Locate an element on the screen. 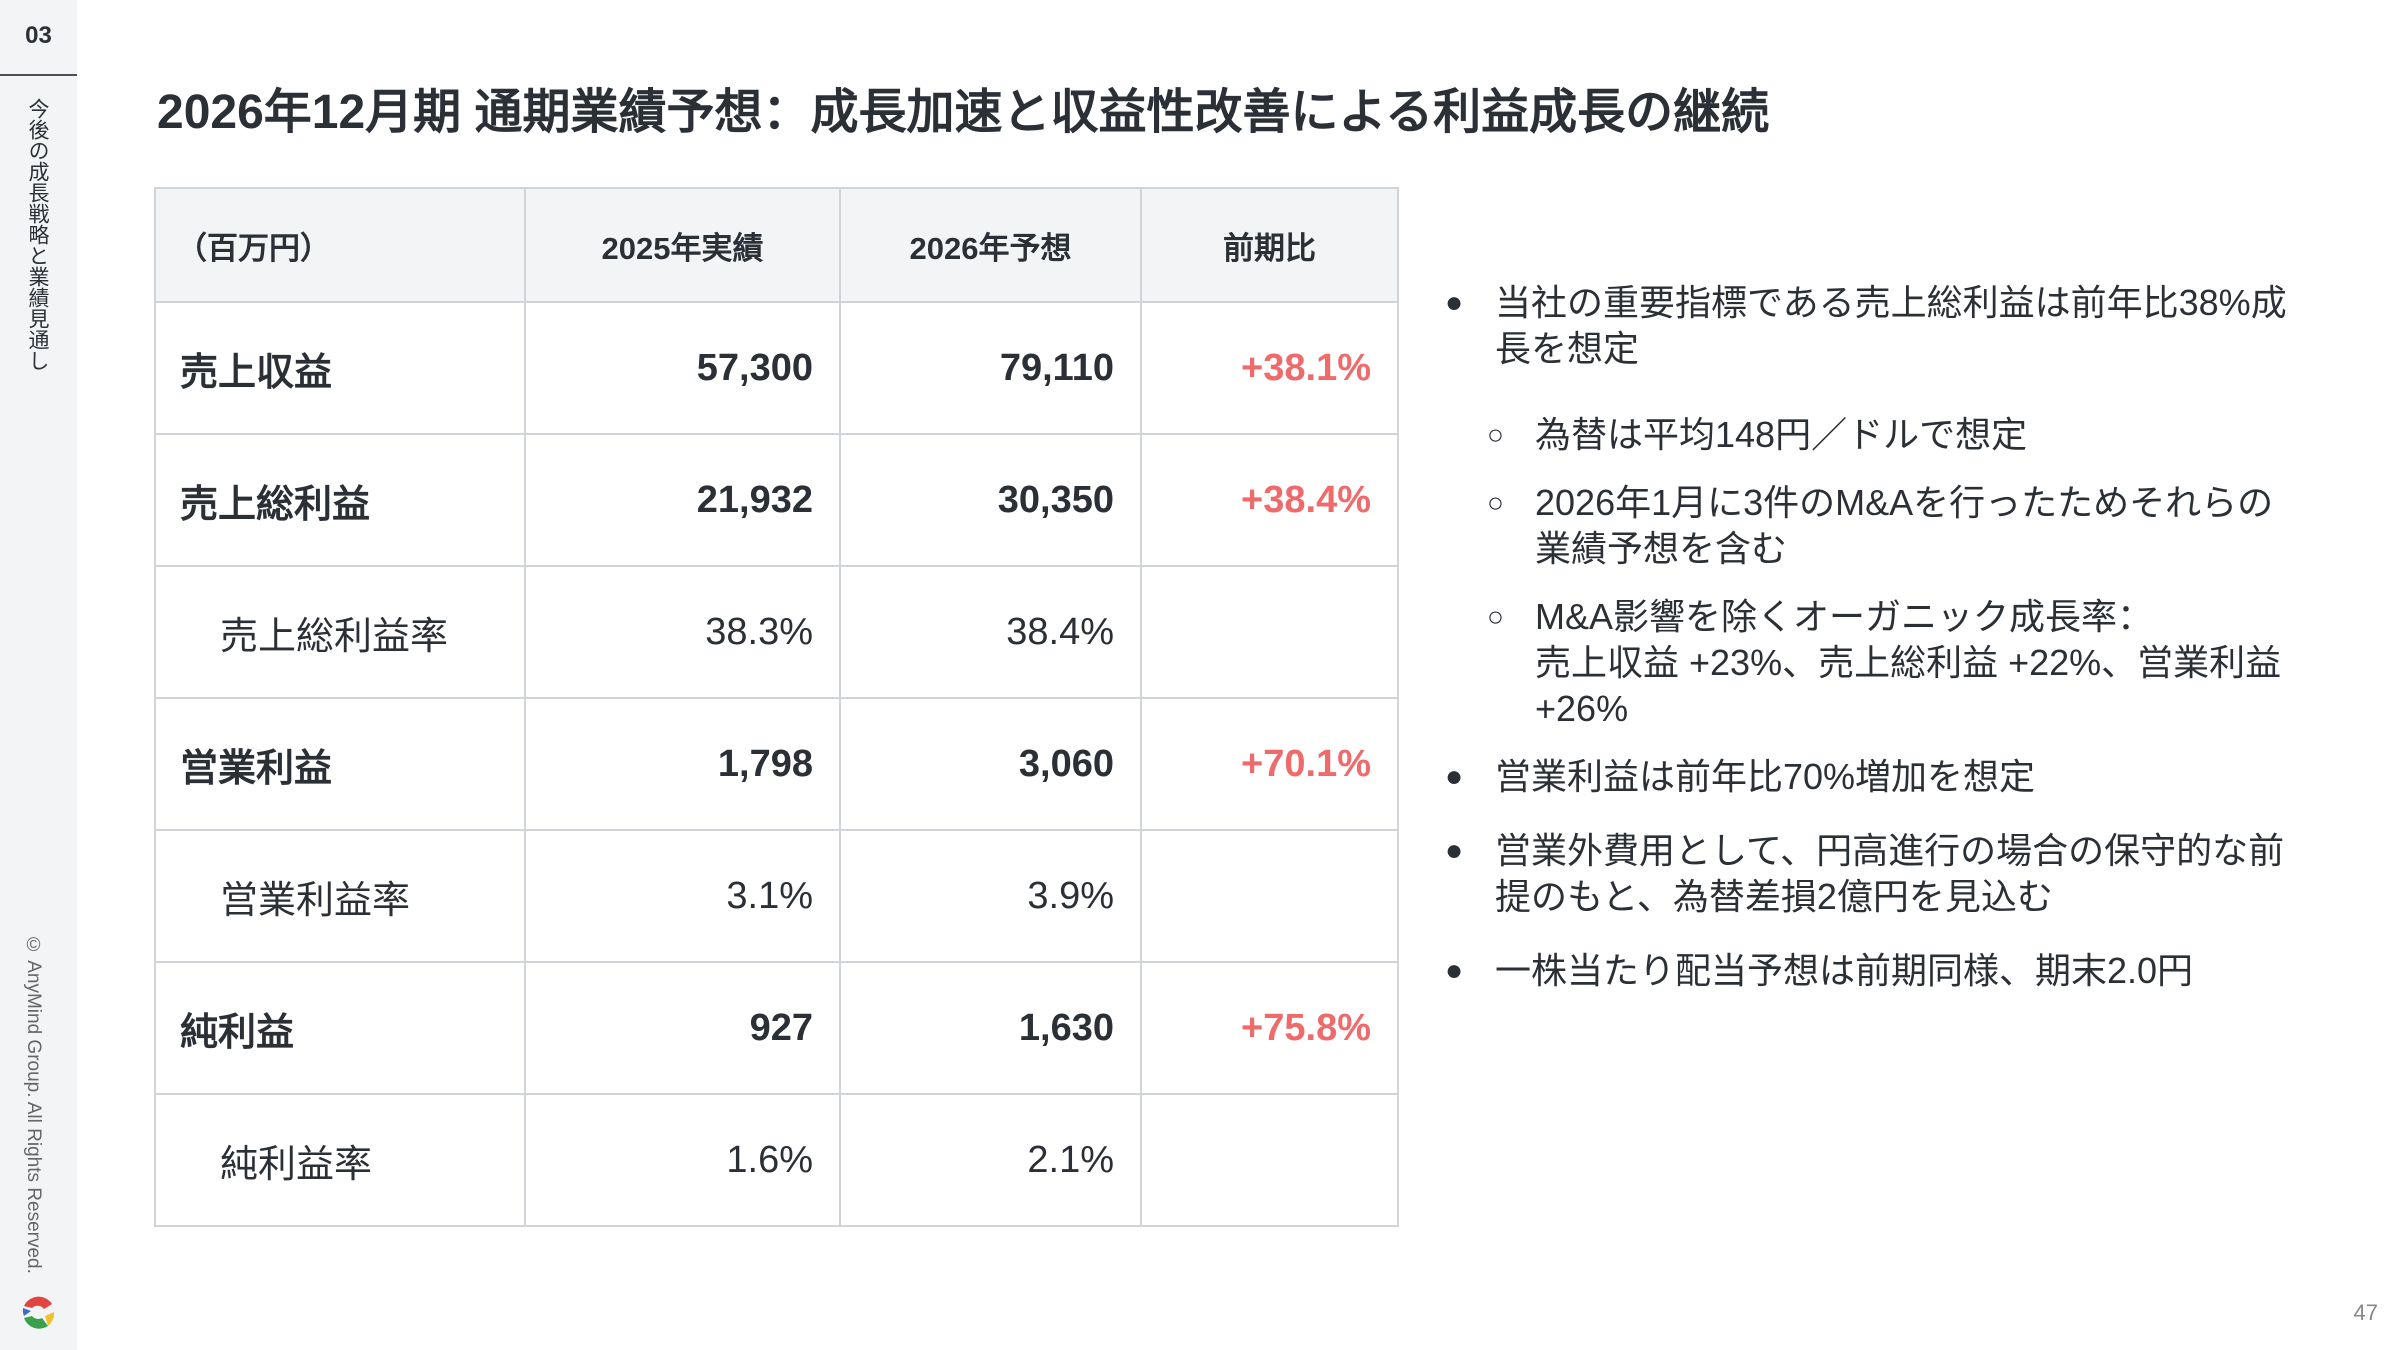 Image resolution: width=2400 pixels, height=1350 pixels. copyright: © AnyMind Group. All Rights Reserved. is located at coordinates (33, 1104).